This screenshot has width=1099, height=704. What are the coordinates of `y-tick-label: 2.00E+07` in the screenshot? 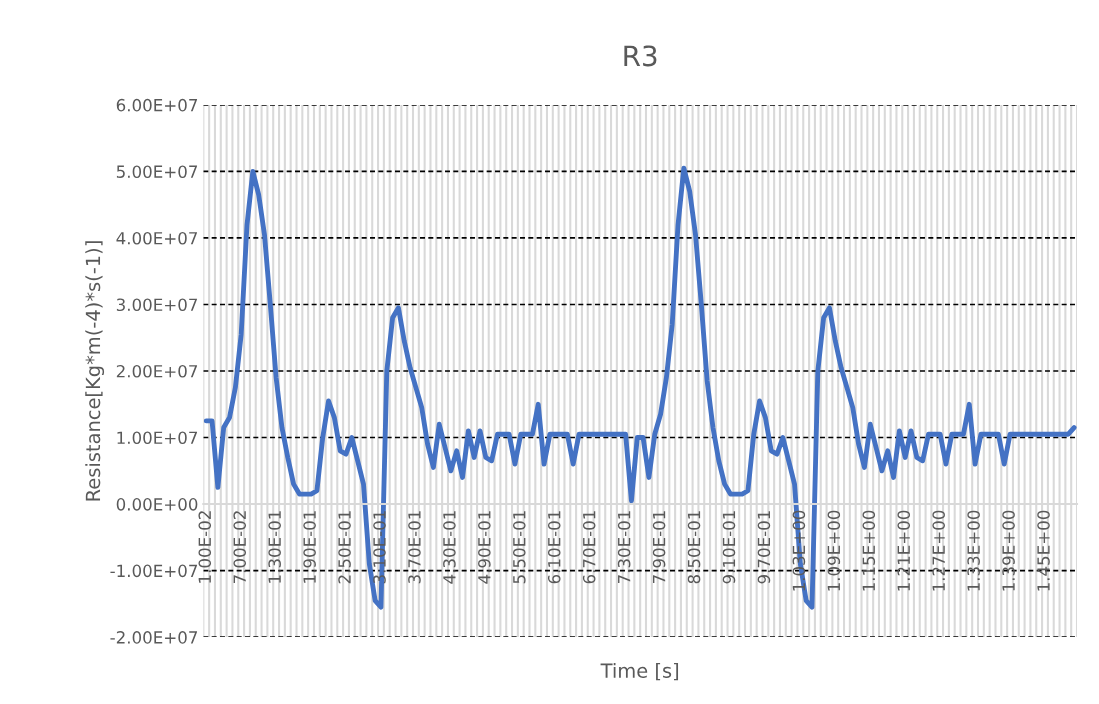 It's located at (157, 371).